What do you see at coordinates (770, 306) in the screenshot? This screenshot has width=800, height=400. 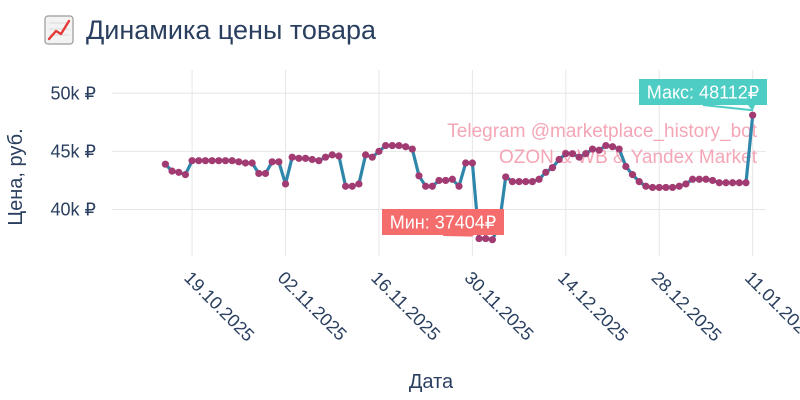 I see `x-tick-label: 11.01.2026` at bounding box center [770, 306].